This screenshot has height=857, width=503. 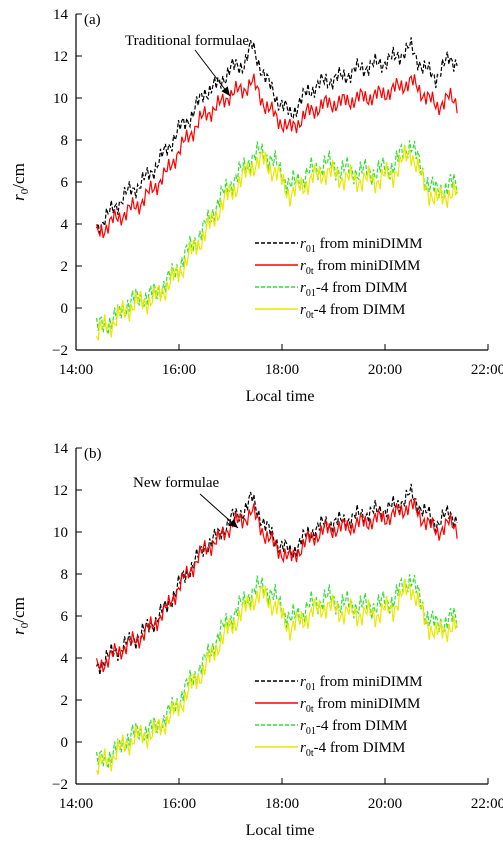 What do you see at coordinates (93, 454) in the screenshot?
I see `panel-label: (b)` at bounding box center [93, 454].